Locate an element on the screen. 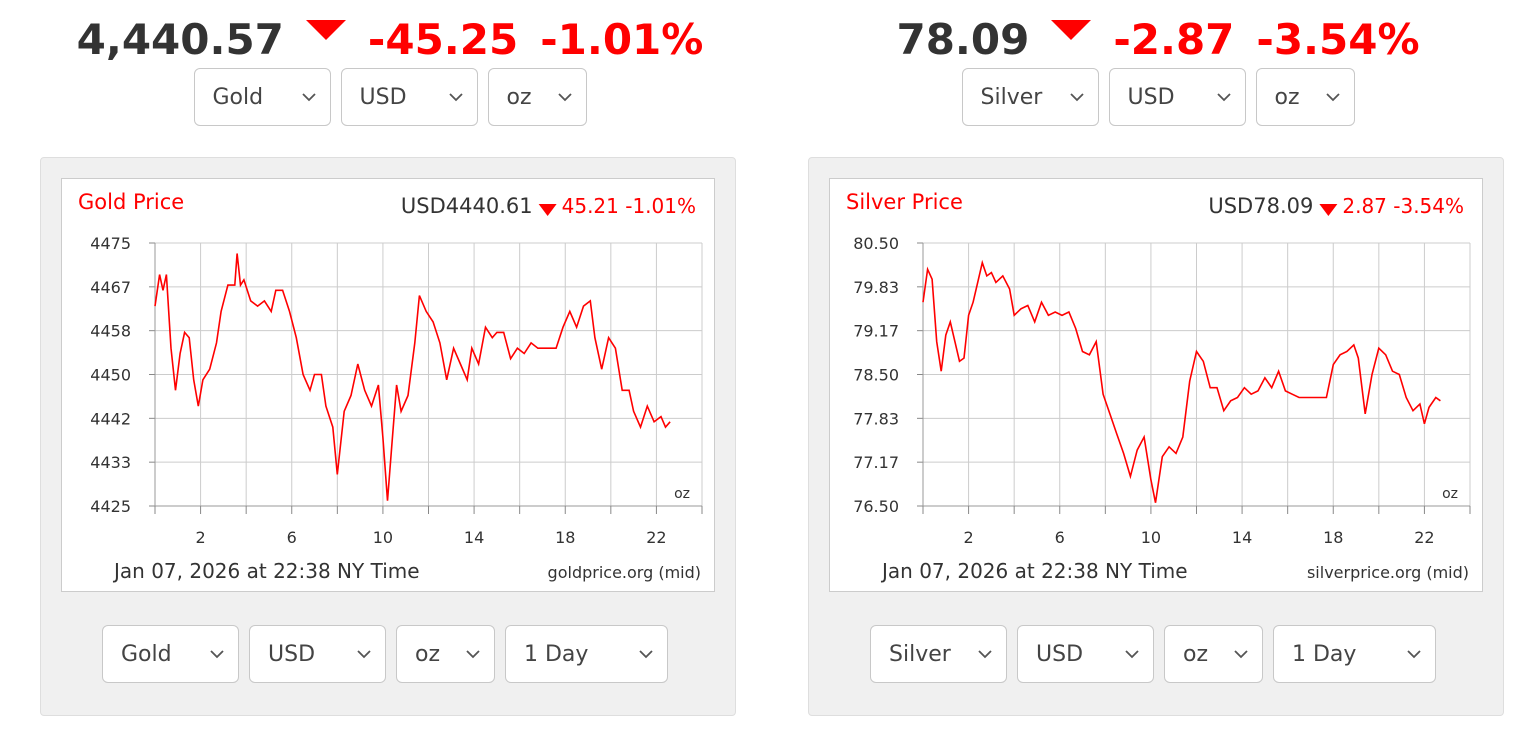 This screenshot has height=742, width=1536. silver-top-selectors: Silver USD oz is located at coordinates (1158, 97).